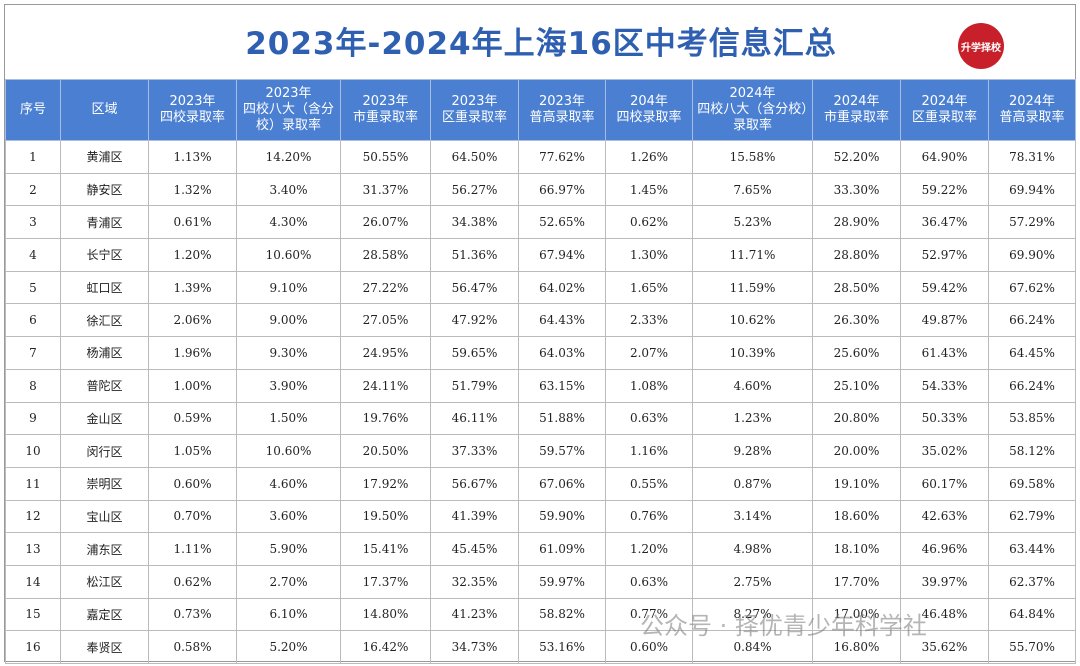 This screenshot has width=1080, height=666. What do you see at coordinates (288, 483) in the screenshot?
I see `table-cell: 4.60%` at bounding box center [288, 483].